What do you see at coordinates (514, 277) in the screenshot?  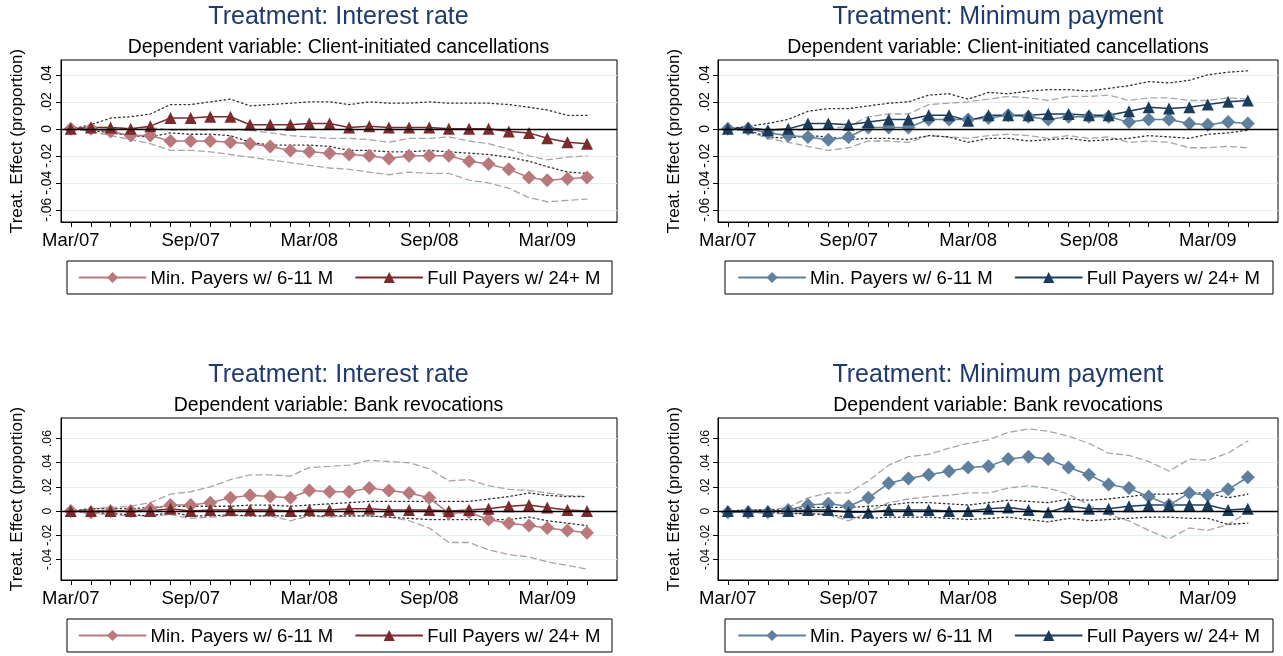 I see `legend-label: Full Payers w/ 24+ M` at bounding box center [514, 277].